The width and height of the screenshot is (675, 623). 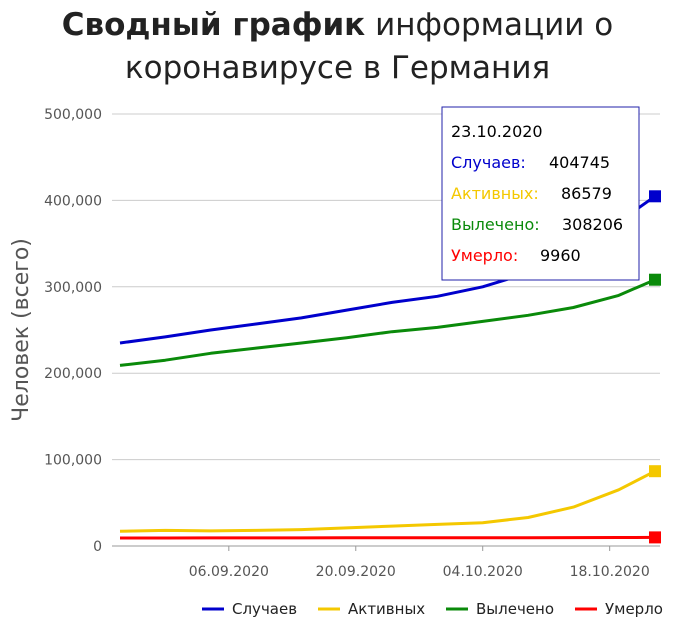 I want to click on y-tick-label: 200,000, so click(x=73, y=374).